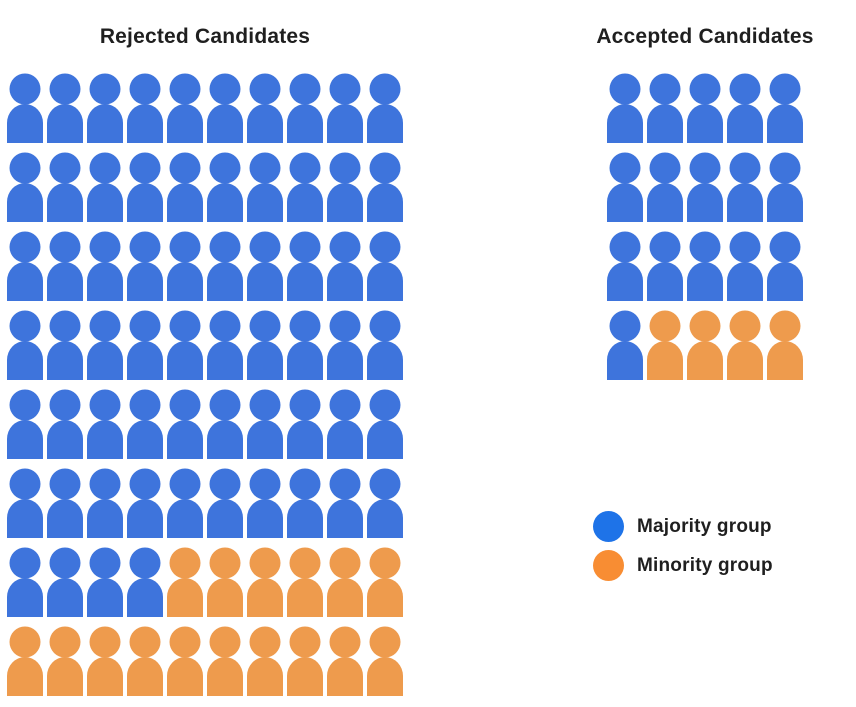 Image resolution: width=856 pixels, height=707 pixels. I want to click on legend-item-minority: Minority group, so click(683, 565).